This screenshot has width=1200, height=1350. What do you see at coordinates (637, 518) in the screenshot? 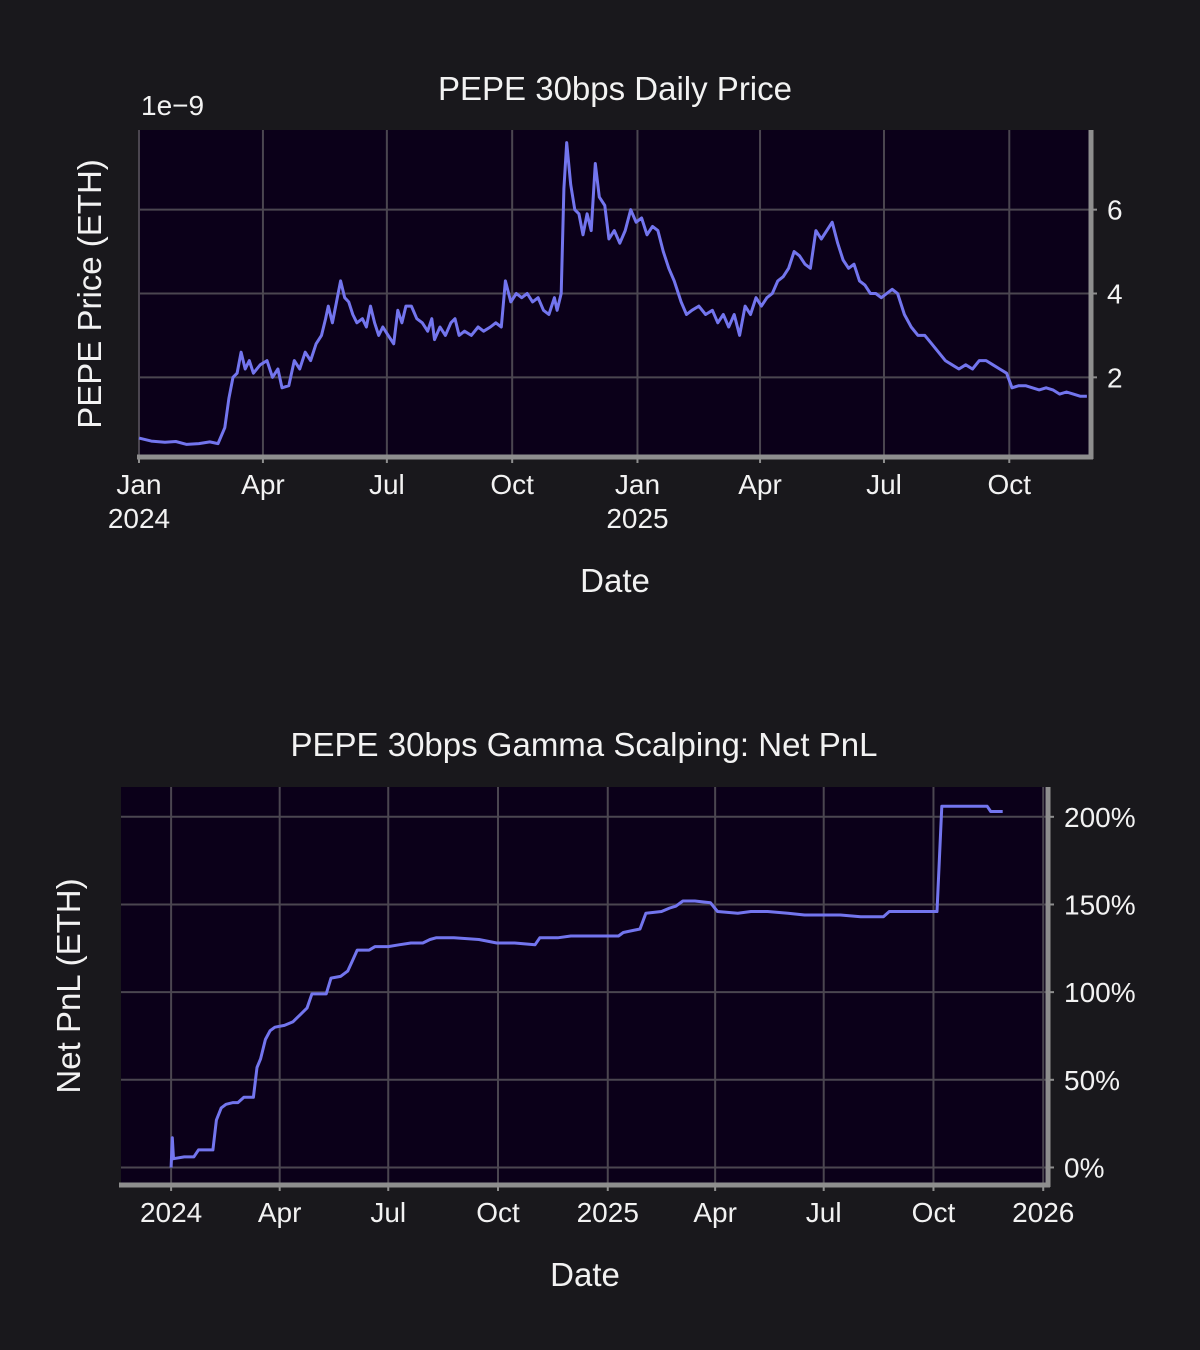
I see `x-tick-sublabel: 2025` at bounding box center [637, 518].